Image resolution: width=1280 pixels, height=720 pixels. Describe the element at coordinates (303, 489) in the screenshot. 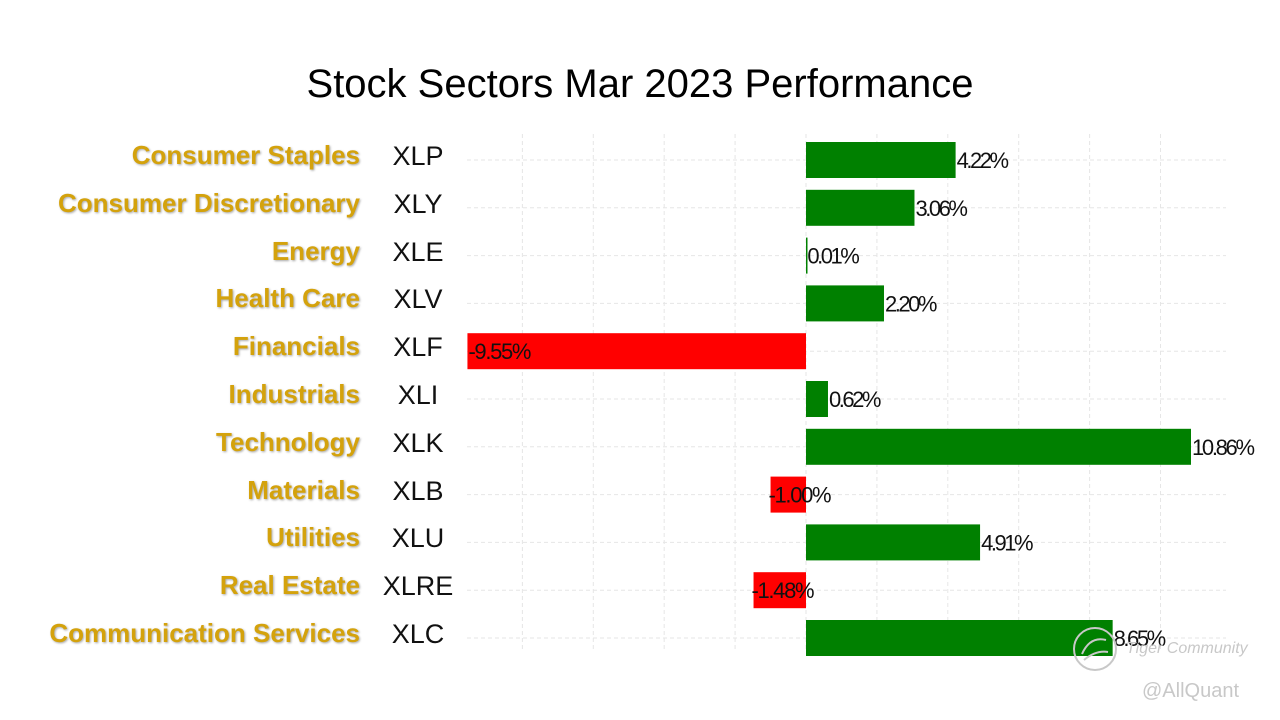

I see `sector-name: Materials` at that location.